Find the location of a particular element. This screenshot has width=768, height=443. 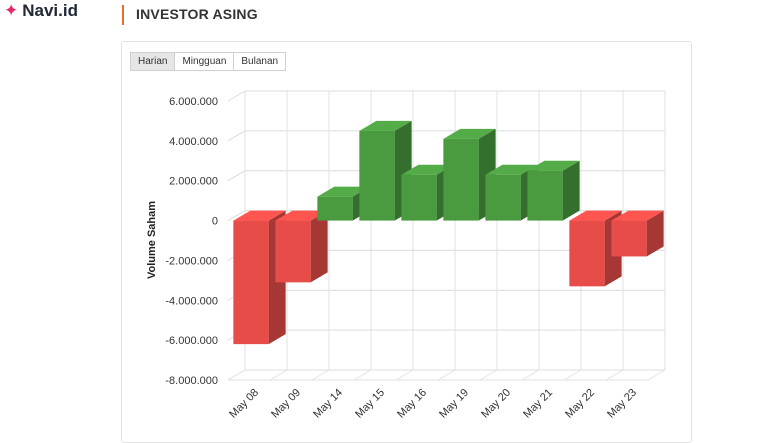

brand-name: Navi.id is located at coordinates (50, 10).